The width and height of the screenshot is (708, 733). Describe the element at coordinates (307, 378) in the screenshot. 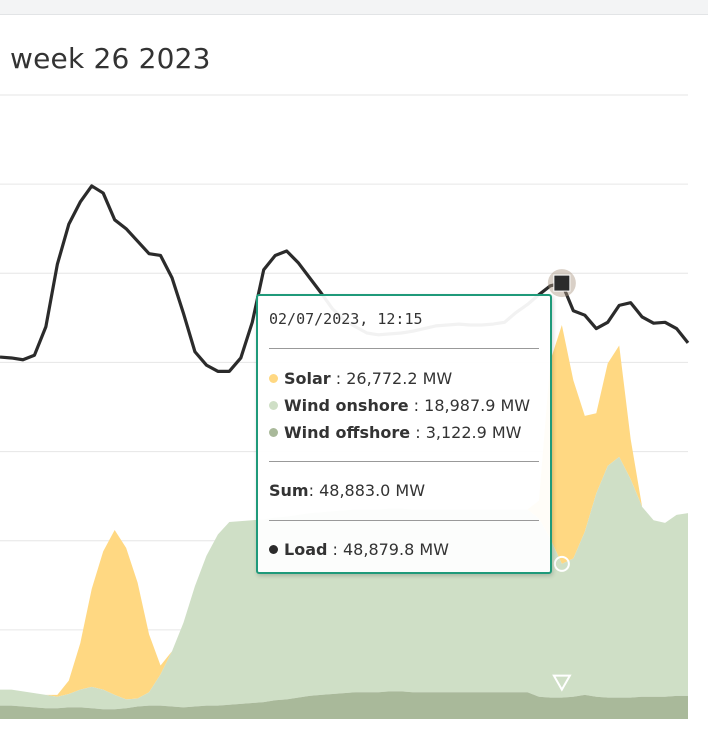

I see `tooltip-item-name: Solar` at that location.